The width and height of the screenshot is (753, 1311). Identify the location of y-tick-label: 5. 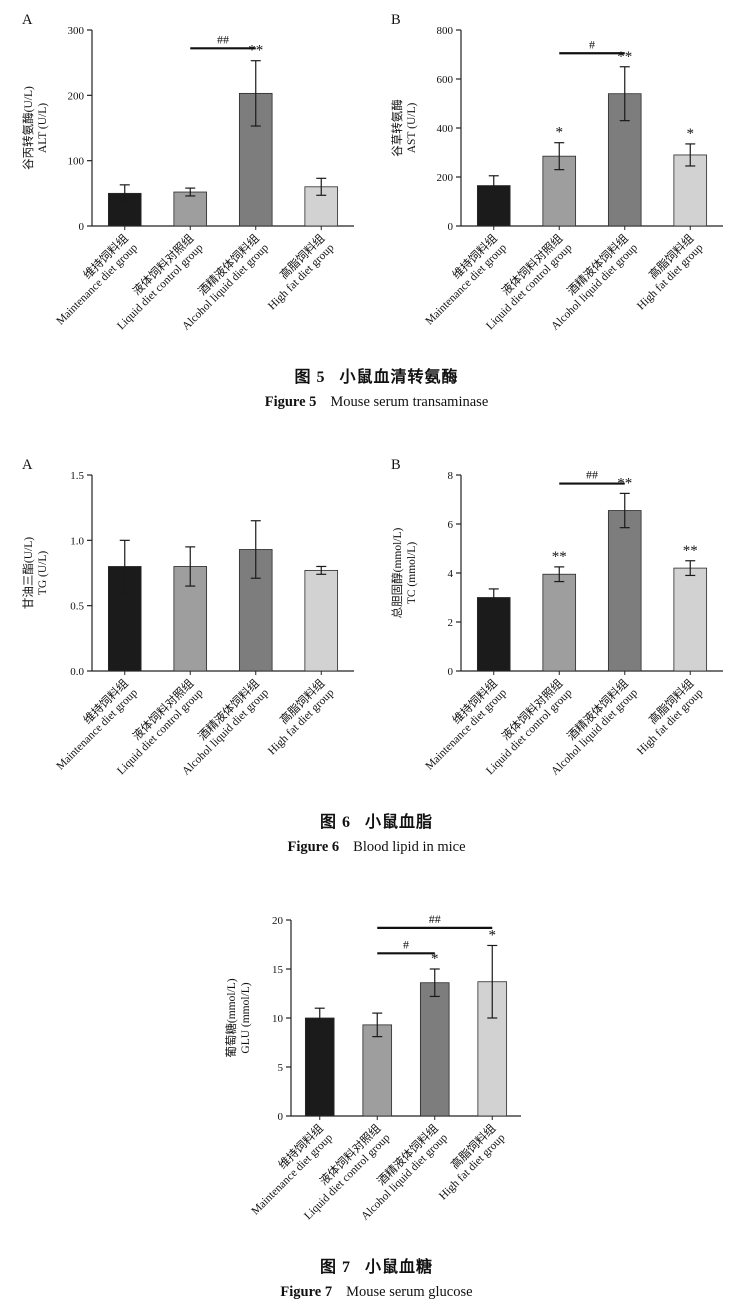
(280, 1068).